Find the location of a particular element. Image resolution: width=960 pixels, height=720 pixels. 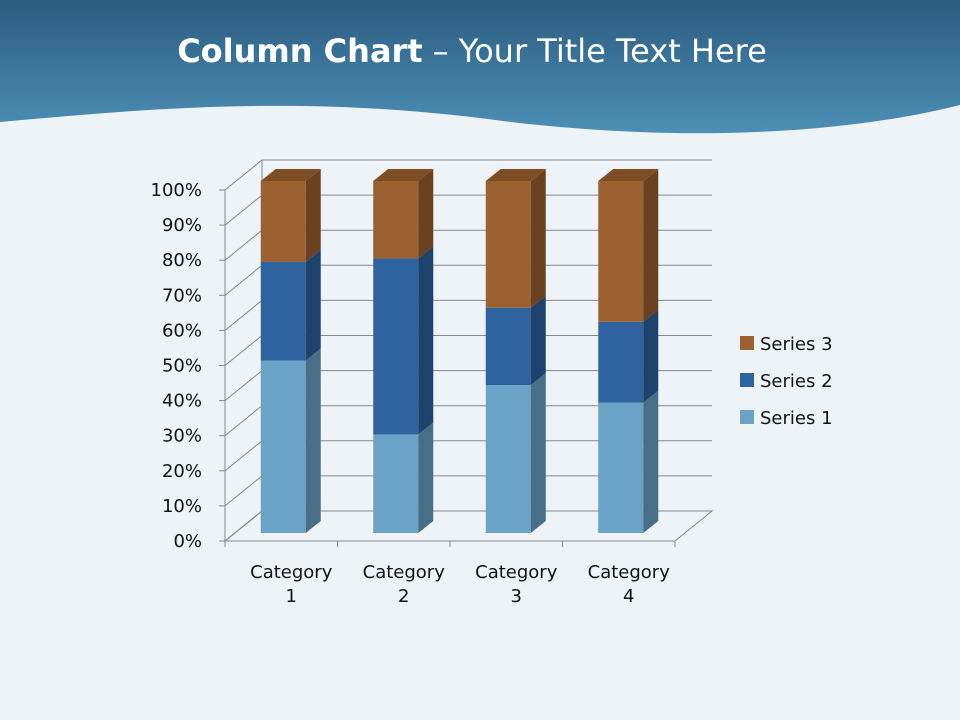

y-tick-label: 40% is located at coordinates (182, 401).